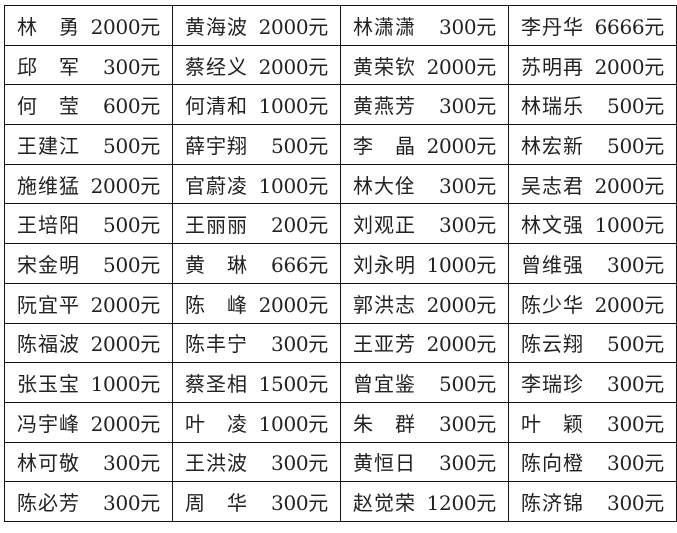 Image resolution: width=677 pixels, height=533 pixels. I want to click on table-row: 张玉宝 1000元 蔡圣相 1500元 曾宜鉴 500元 李瑞珍 300元, so click(340, 382).